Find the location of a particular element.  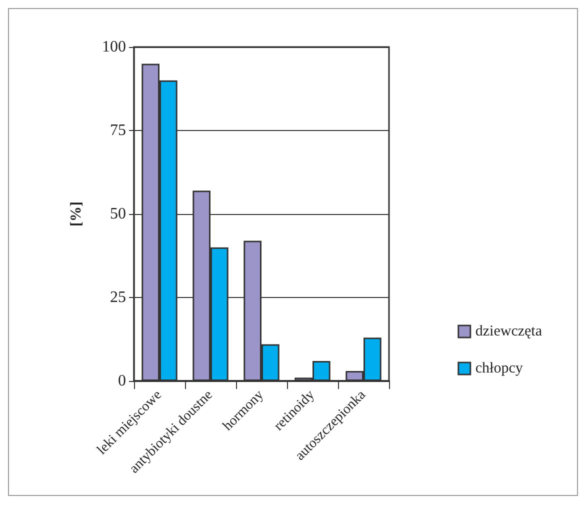

legend-label: dziewczęta is located at coordinates (508, 332).